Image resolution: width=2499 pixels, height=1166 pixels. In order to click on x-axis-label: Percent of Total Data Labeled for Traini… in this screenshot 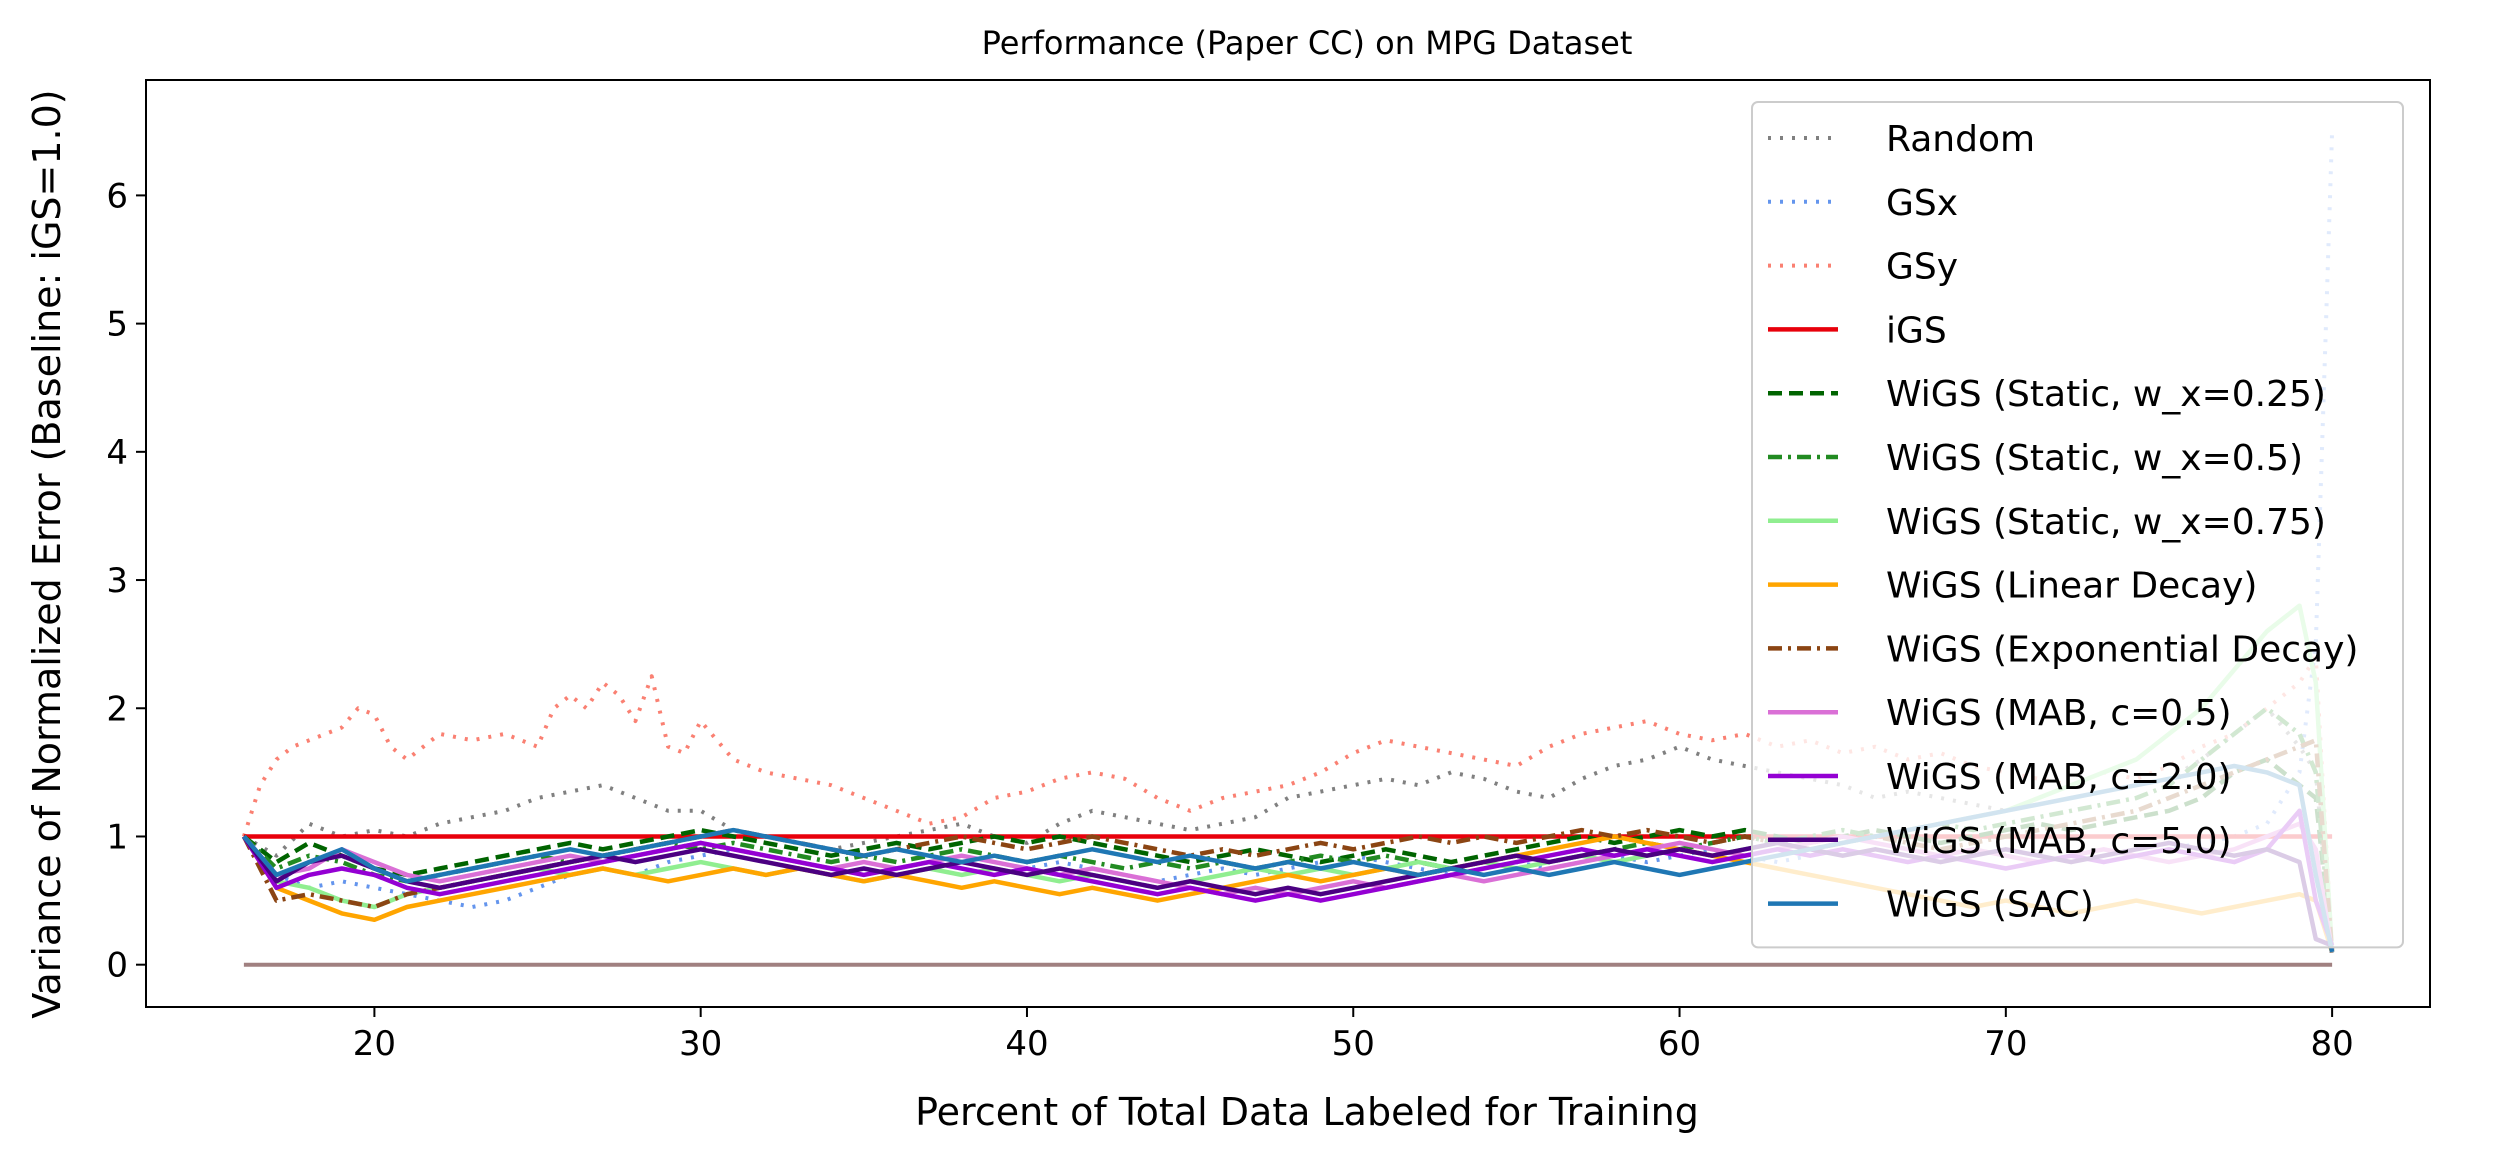, I will do `click(1307, 1112)`.